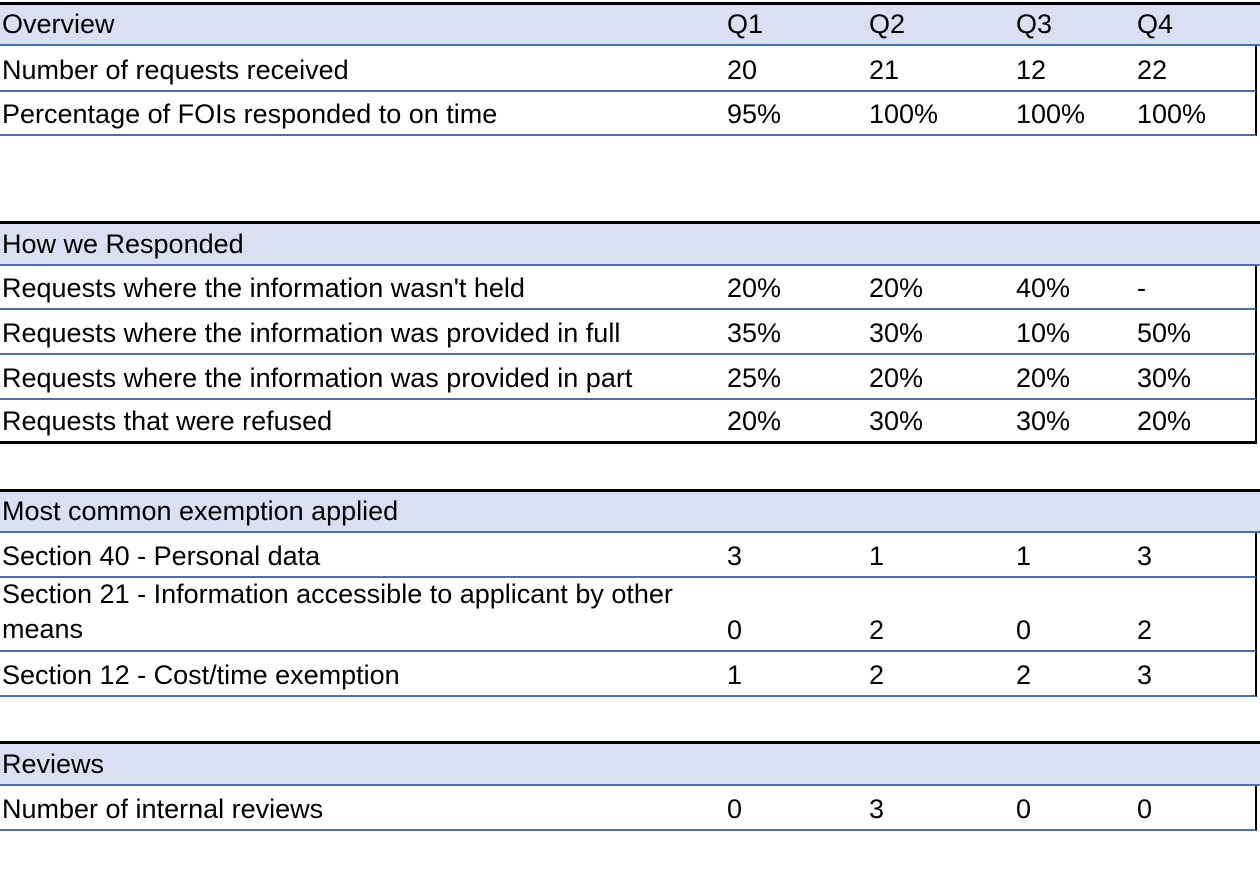 This screenshot has width=1260, height=870. What do you see at coordinates (1155, 24) in the screenshot?
I see `column-header: Q4` at bounding box center [1155, 24].